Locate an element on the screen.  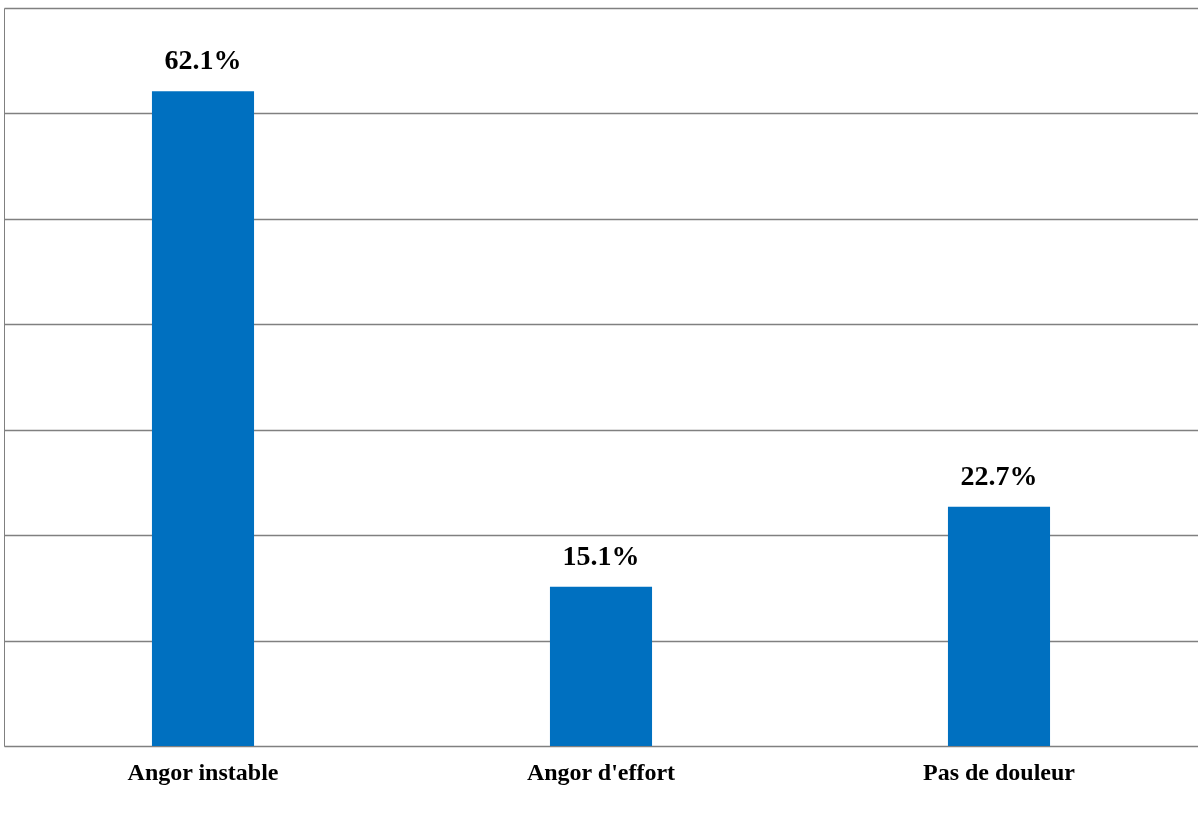
data-label: 62.1% is located at coordinates (203, 60).